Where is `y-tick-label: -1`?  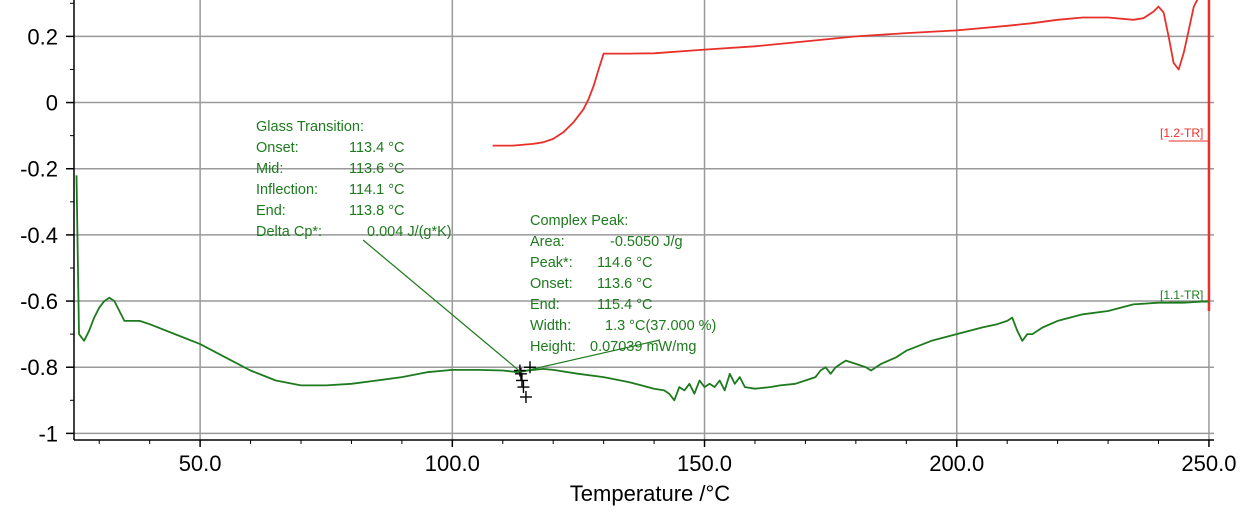 y-tick-label: -1 is located at coordinates (48, 433).